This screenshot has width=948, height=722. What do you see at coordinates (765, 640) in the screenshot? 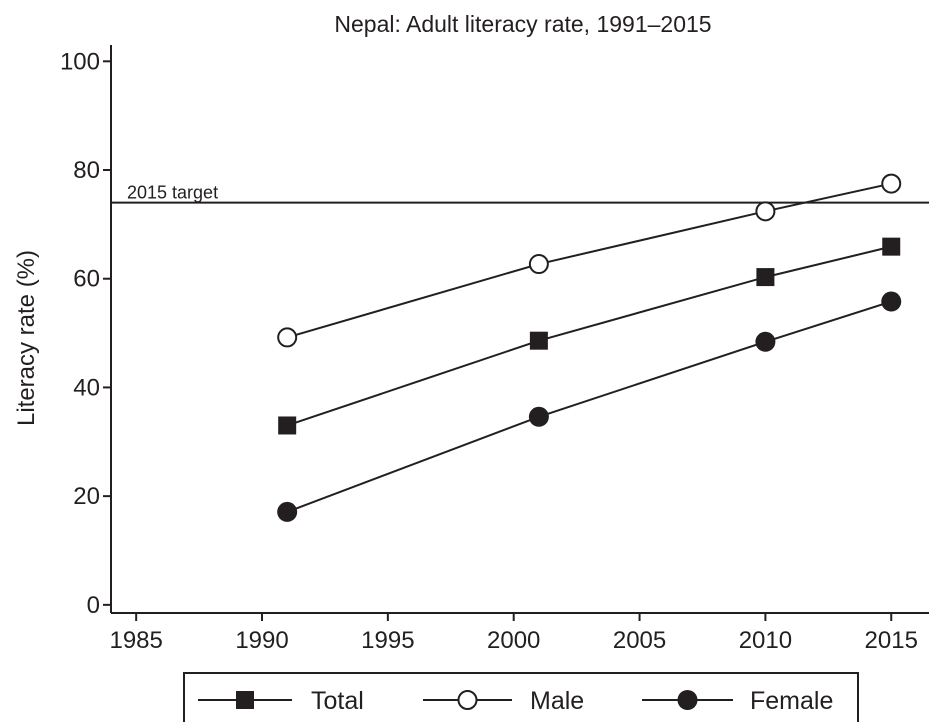
I see `x-tick-label: 2010` at bounding box center [765, 640].